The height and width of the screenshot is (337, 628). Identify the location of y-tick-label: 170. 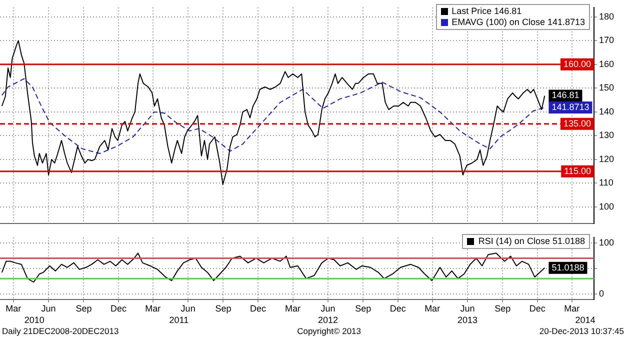
(606, 40).